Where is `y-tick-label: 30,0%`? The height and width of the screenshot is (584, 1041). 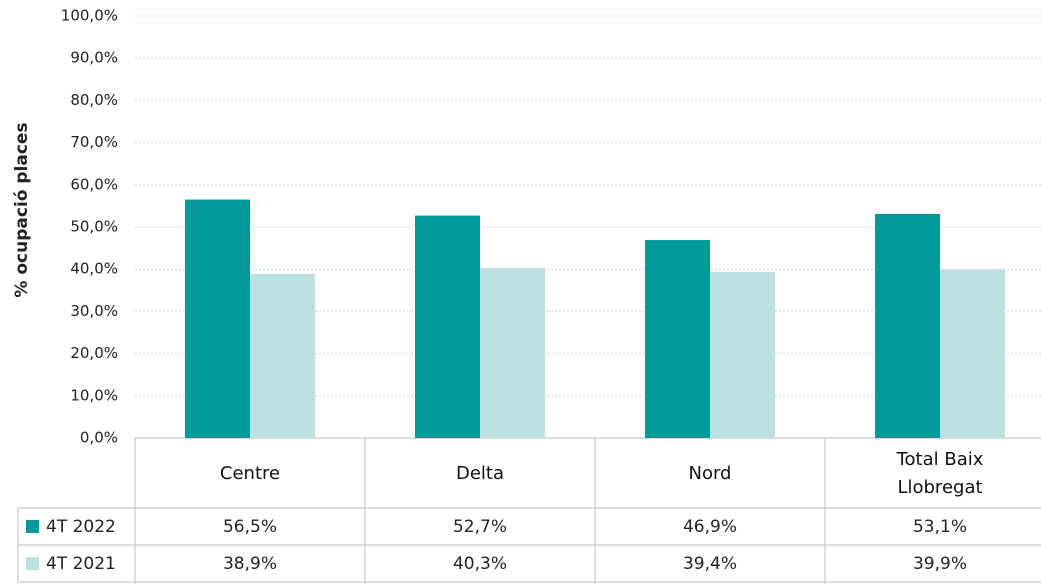
y-tick-label: 30,0% is located at coordinates (94, 311).